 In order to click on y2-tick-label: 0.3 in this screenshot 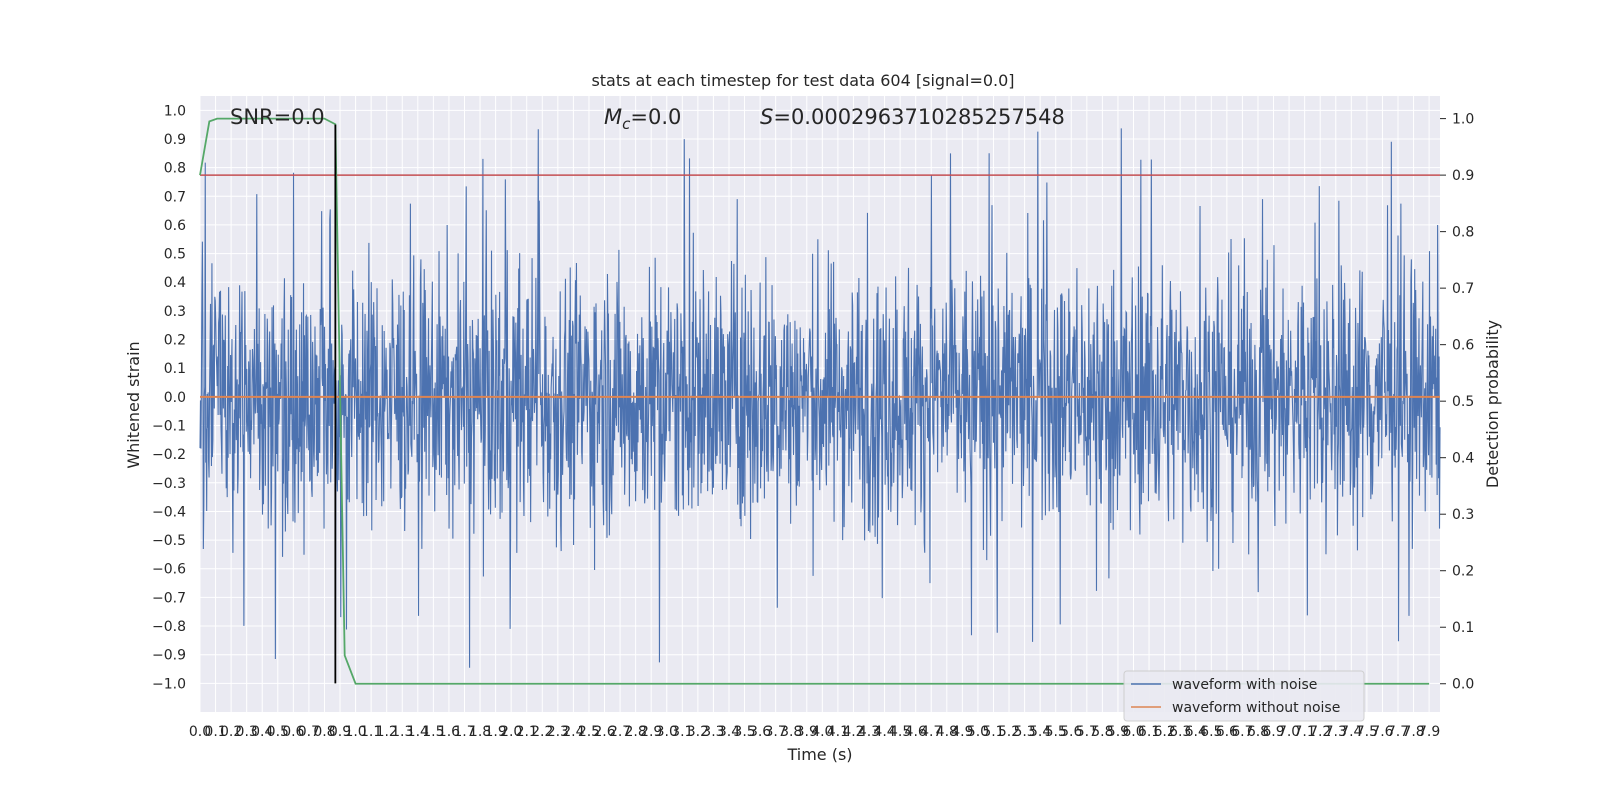, I will do `click(1463, 515)`.